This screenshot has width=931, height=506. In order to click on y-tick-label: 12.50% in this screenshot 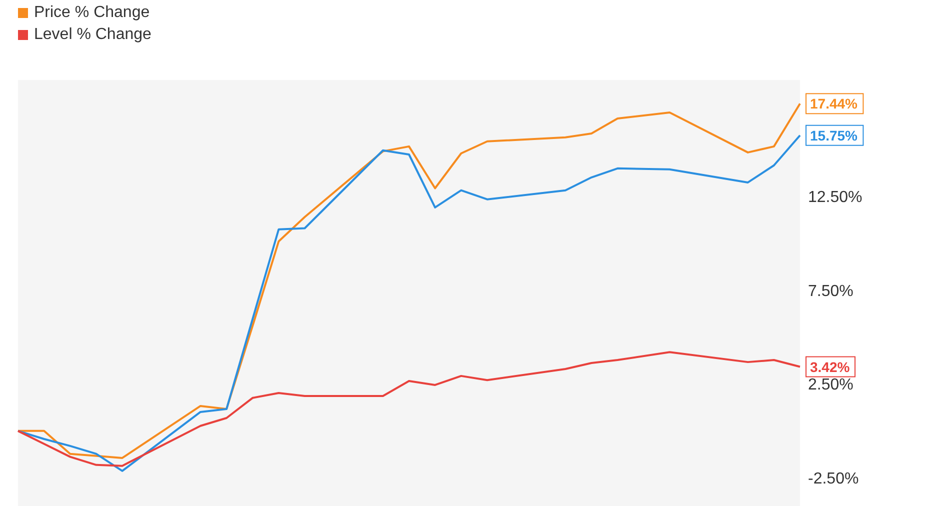, I will do `click(835, 197)`.